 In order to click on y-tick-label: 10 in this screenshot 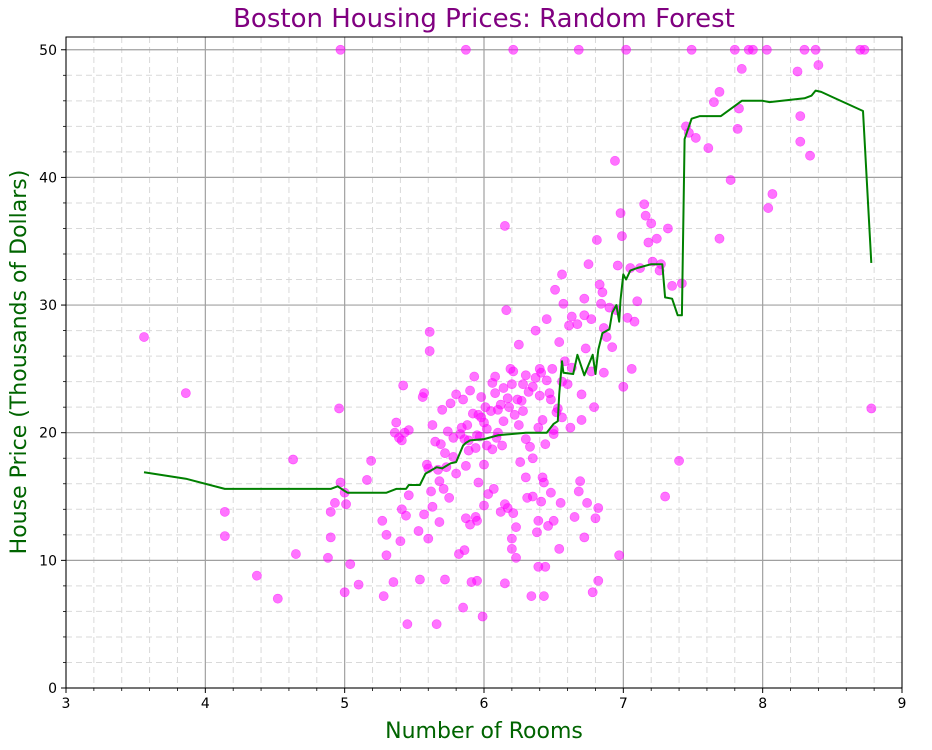, I will do `click(48, 561)`.